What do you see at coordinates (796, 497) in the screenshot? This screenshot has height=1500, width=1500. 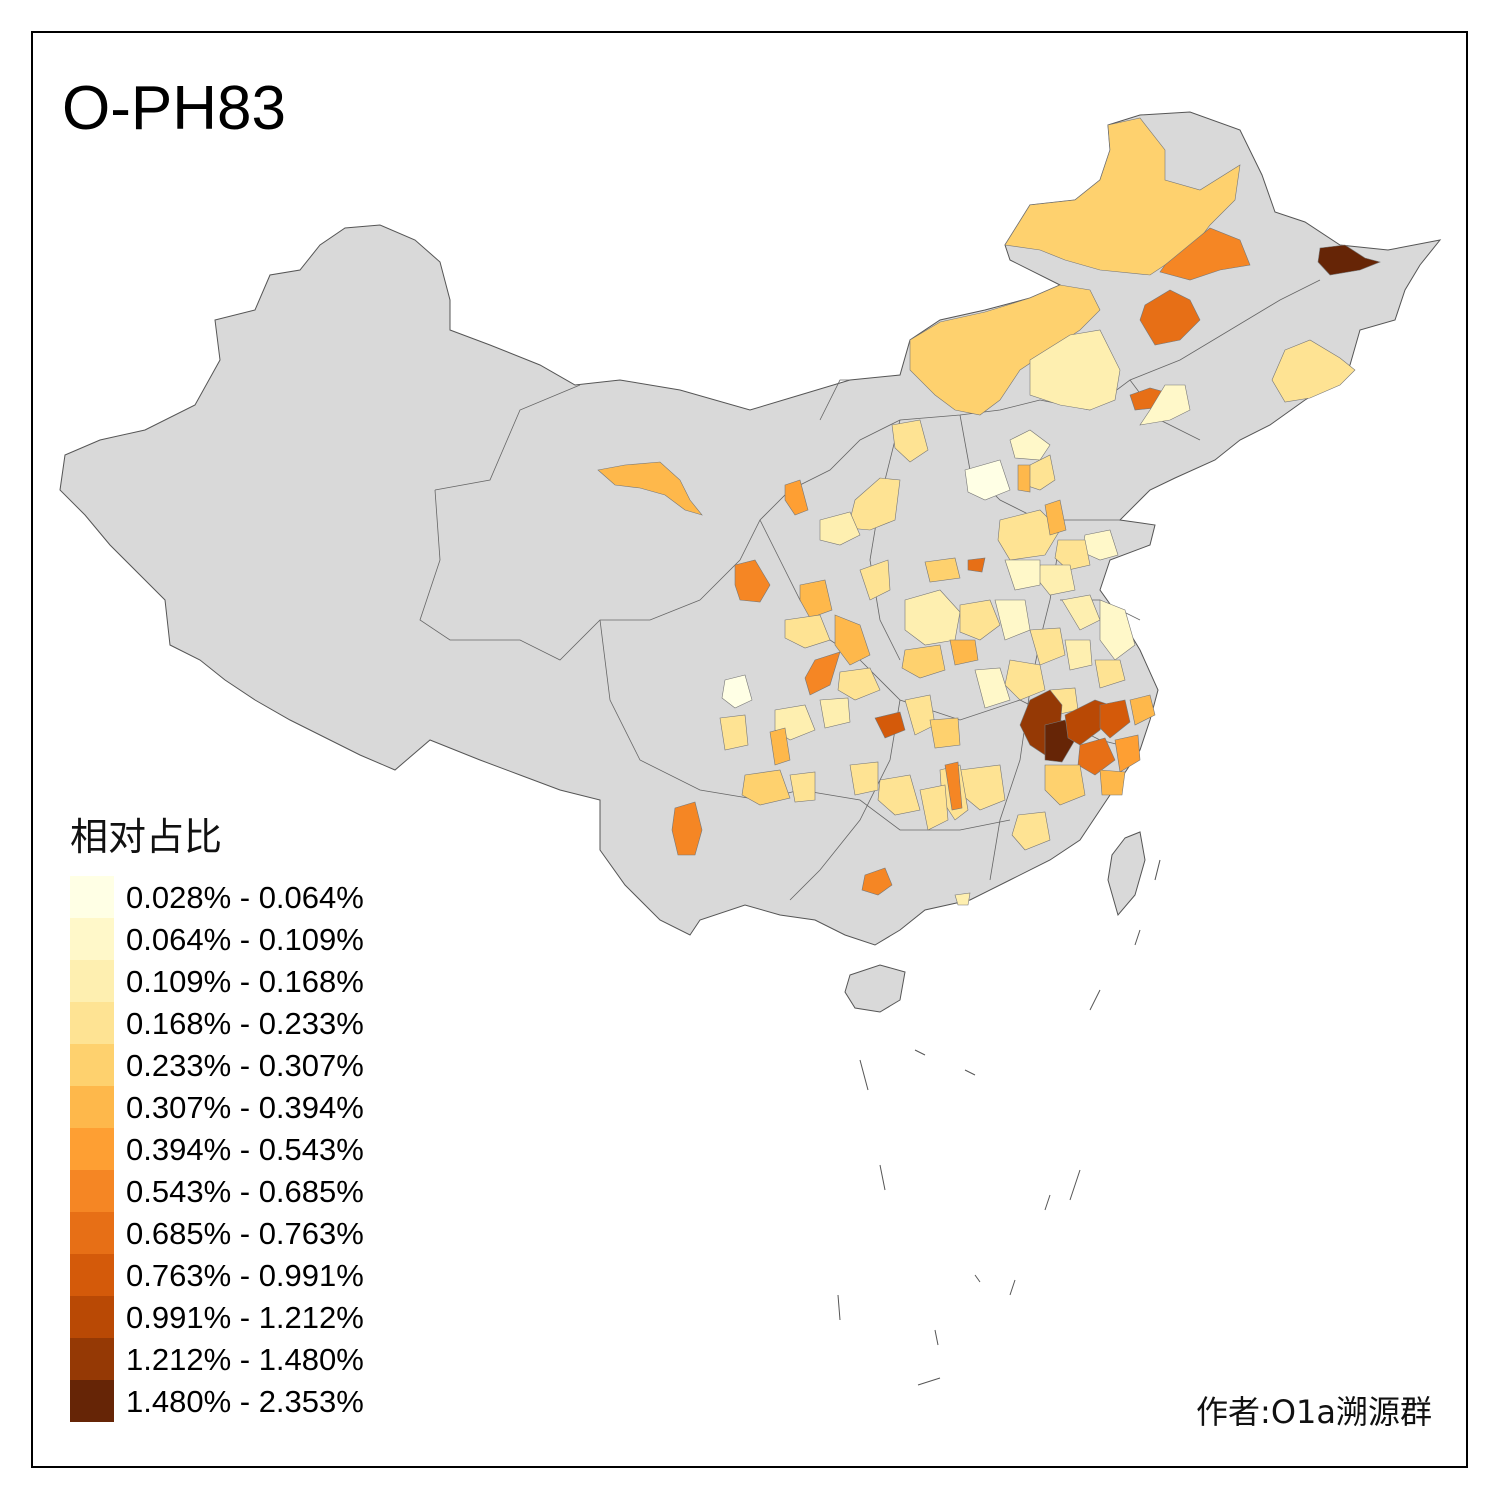 I see `region-wuwei` at bounding box center [796, 497].